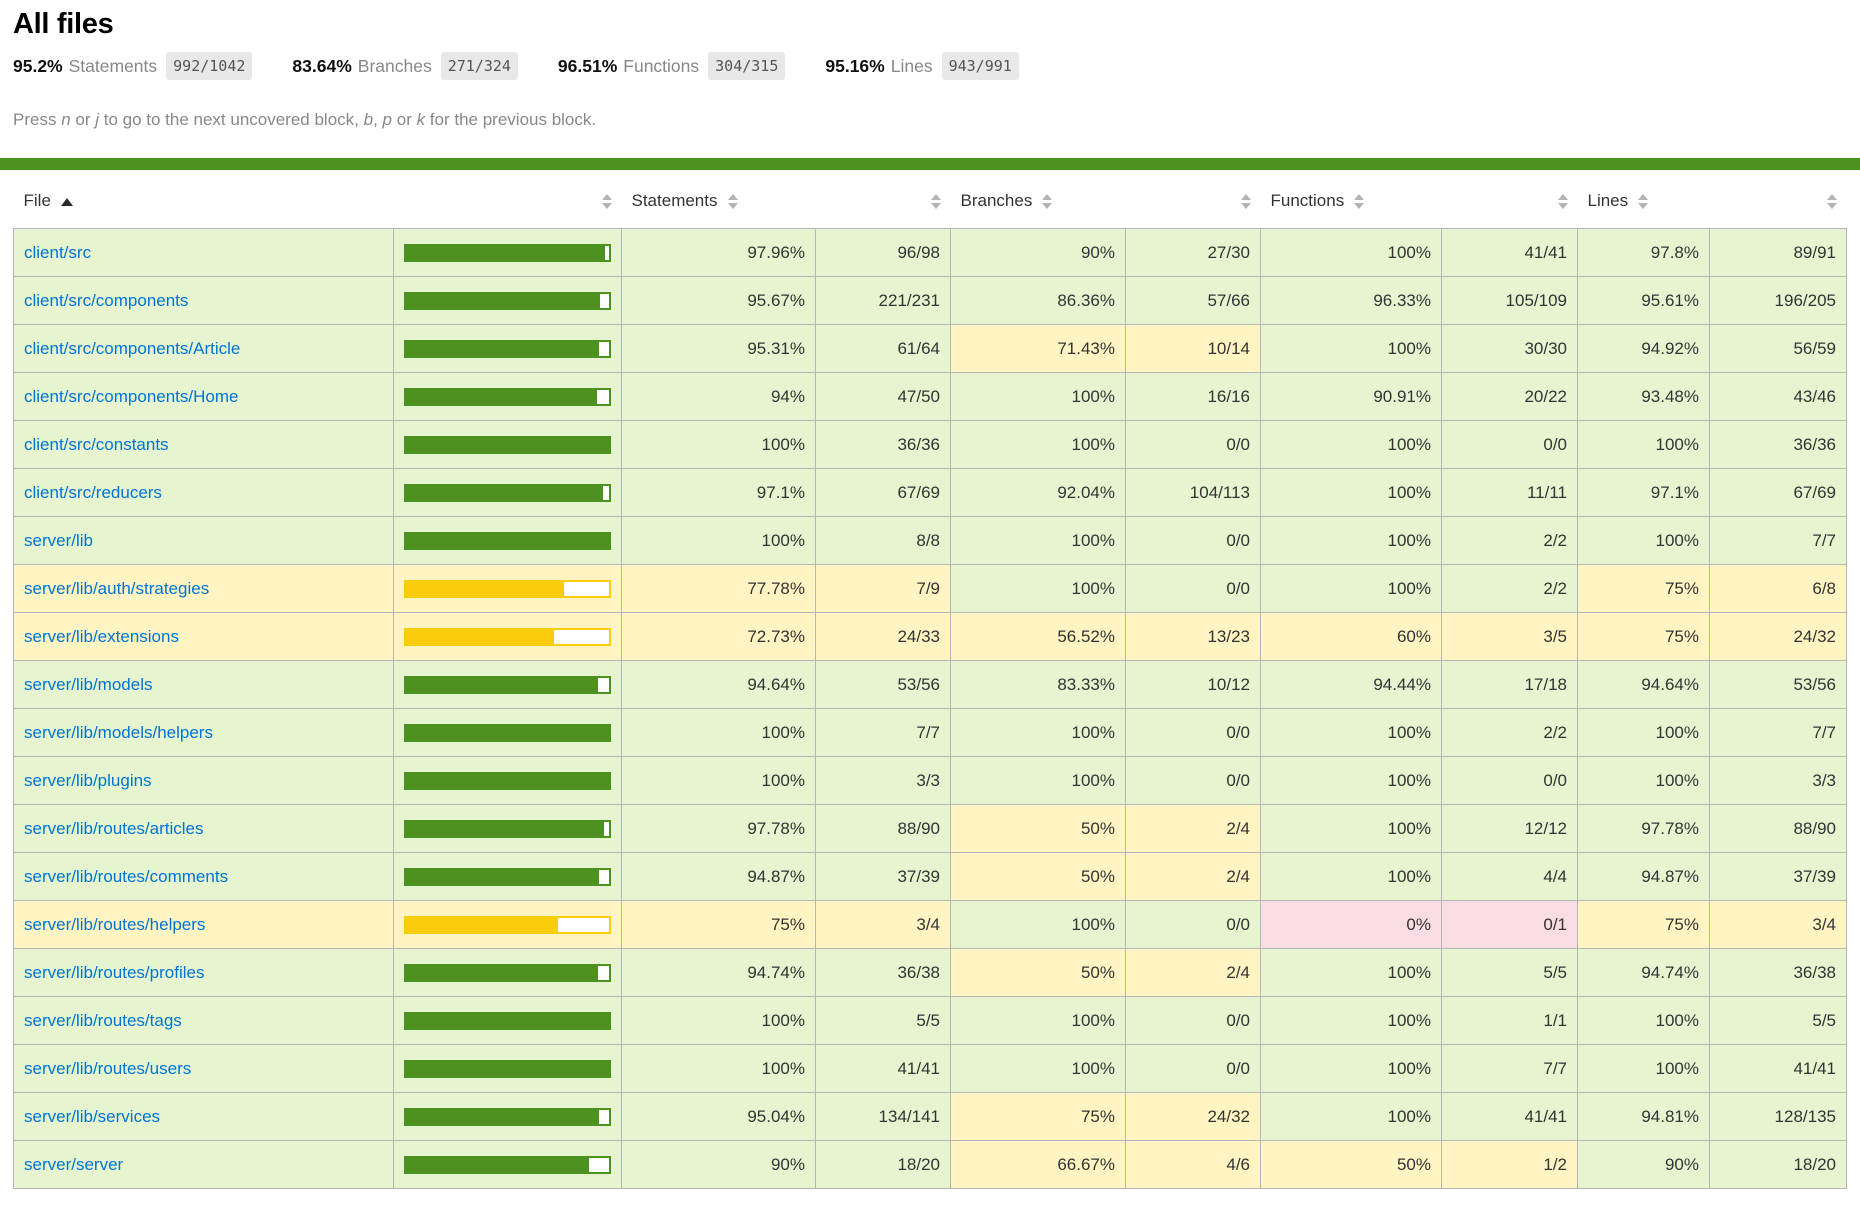 The width and height of the screenshot is (1860, 1220). I want to click on key-name: b, so click(368, 119).